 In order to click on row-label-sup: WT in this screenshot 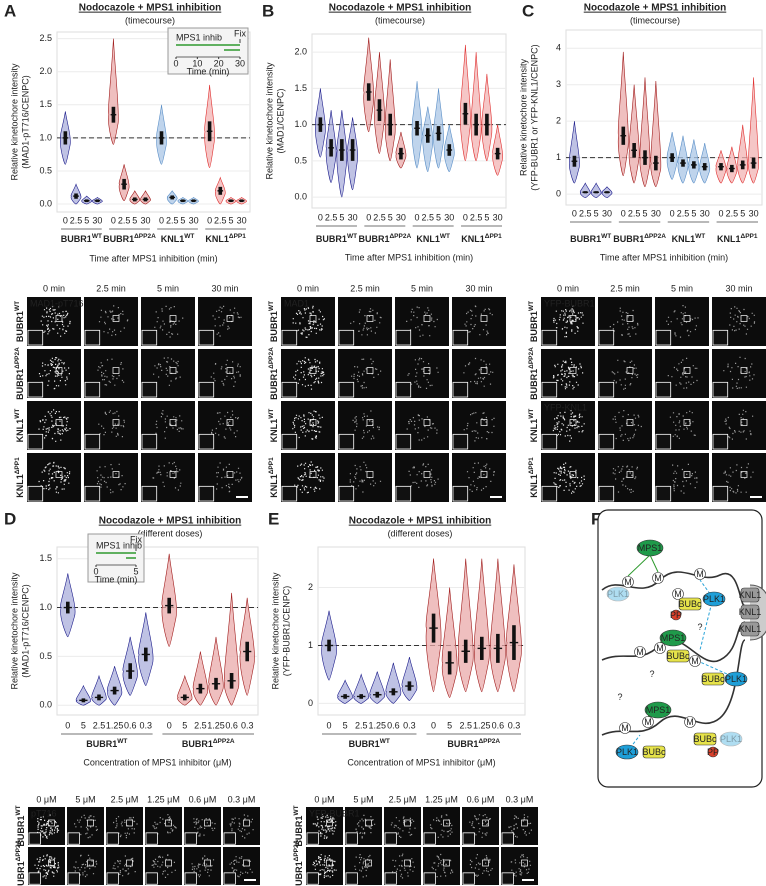, I will do `click(531, 414)`.